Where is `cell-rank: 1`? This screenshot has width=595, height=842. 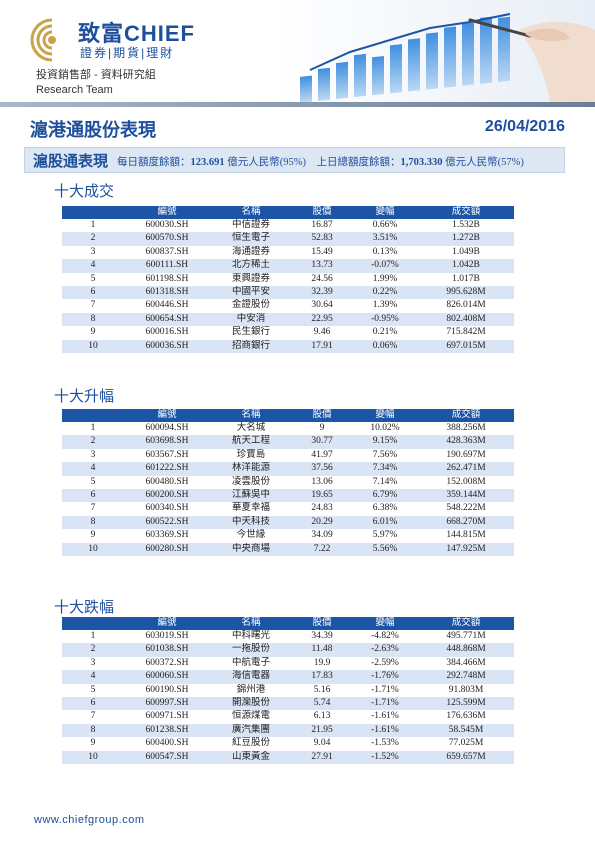
cell-rank: 1 is located at coordinates (93, 637).